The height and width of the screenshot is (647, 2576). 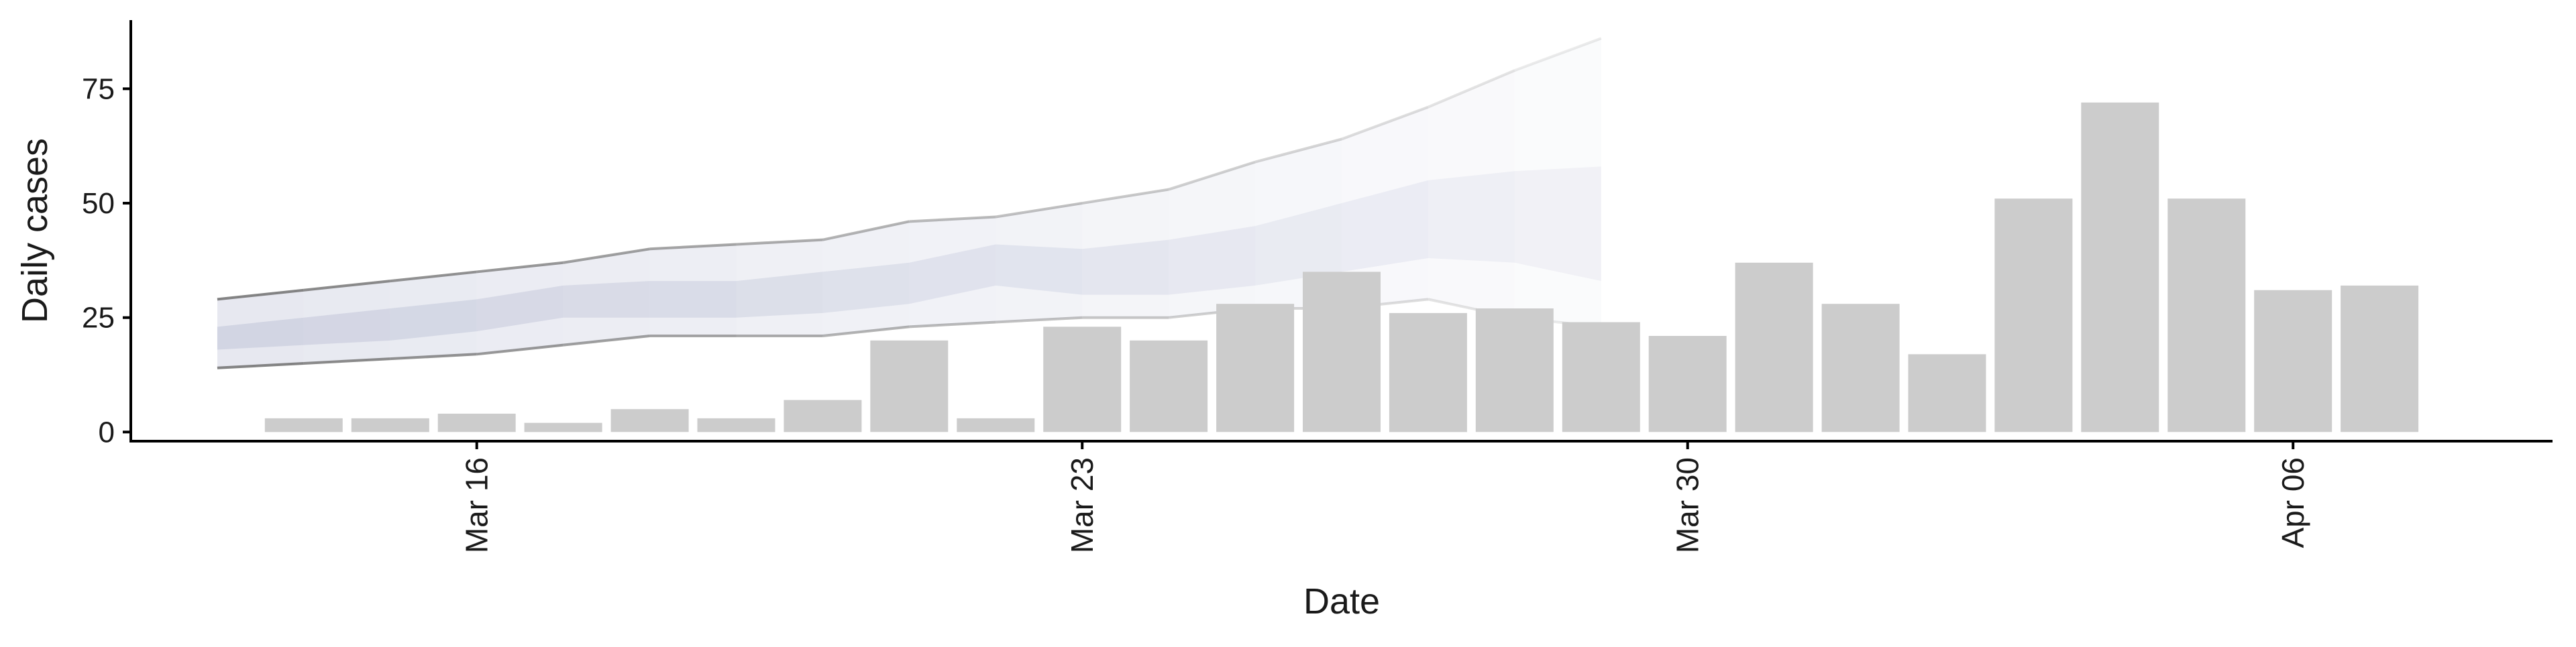 I want to click on x-axis-title: Date, so click(x=1341, y=602).